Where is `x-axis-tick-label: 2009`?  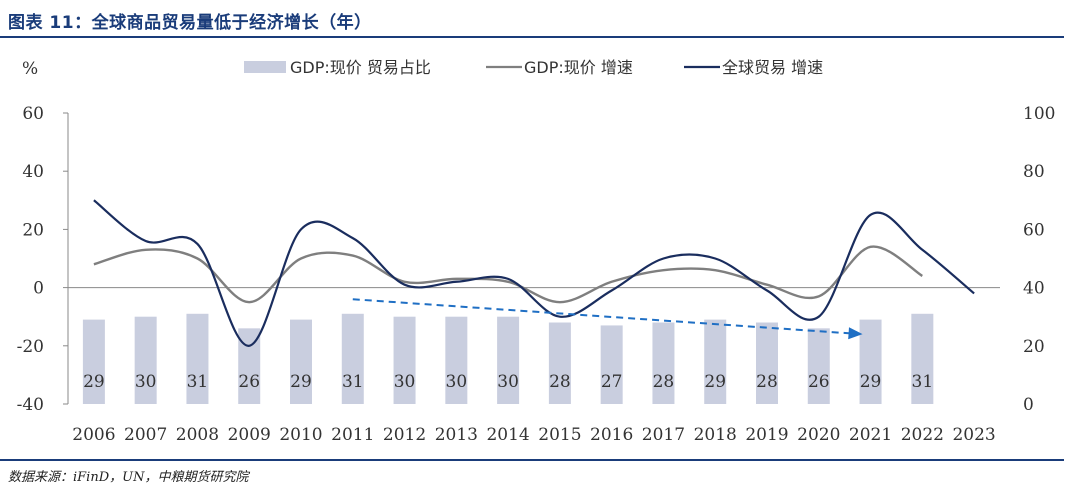
x-axis-tick-label: 2009 is located at coordinates (249, 435).